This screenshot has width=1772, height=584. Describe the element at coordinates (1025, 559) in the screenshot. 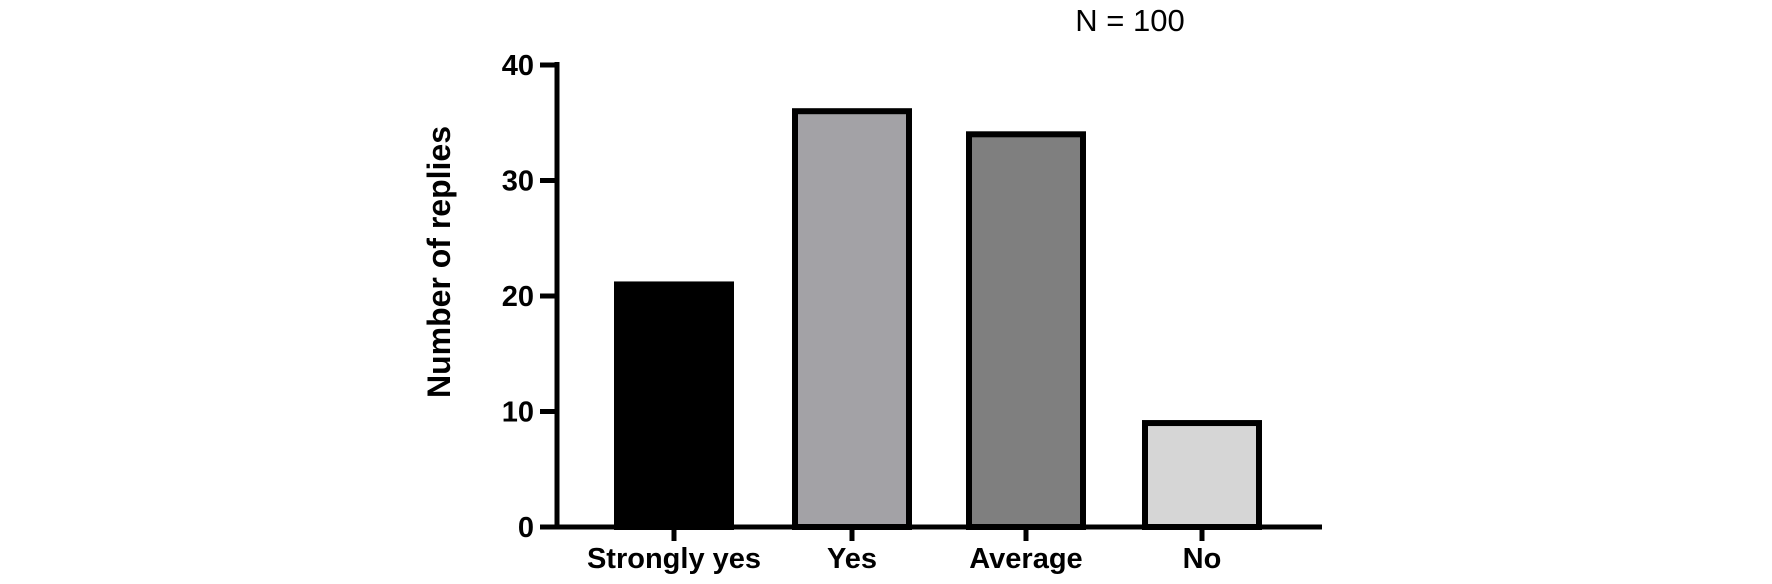

I see `x-tick-label-average: Average` at that location.